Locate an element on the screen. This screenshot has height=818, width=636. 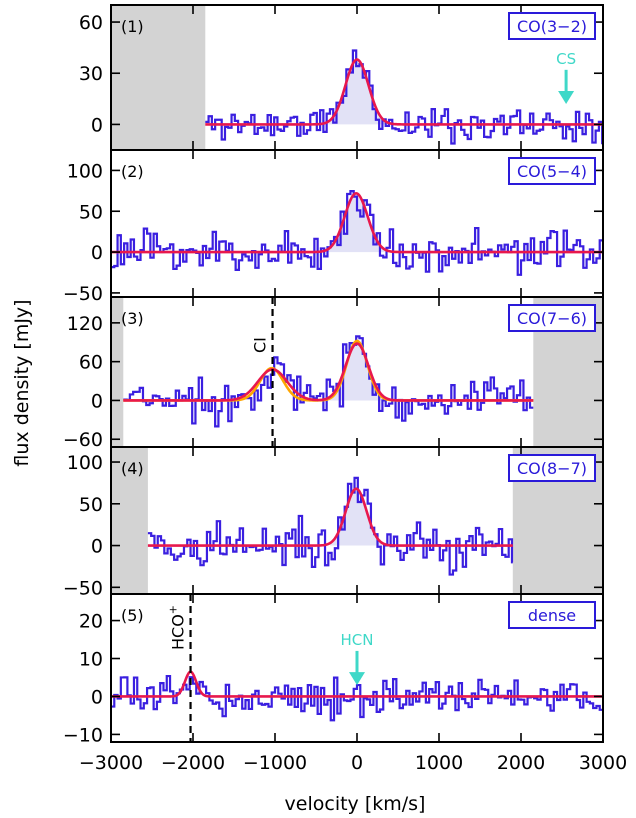
panel-index-label: (5) is located at coordinates (132, 615).